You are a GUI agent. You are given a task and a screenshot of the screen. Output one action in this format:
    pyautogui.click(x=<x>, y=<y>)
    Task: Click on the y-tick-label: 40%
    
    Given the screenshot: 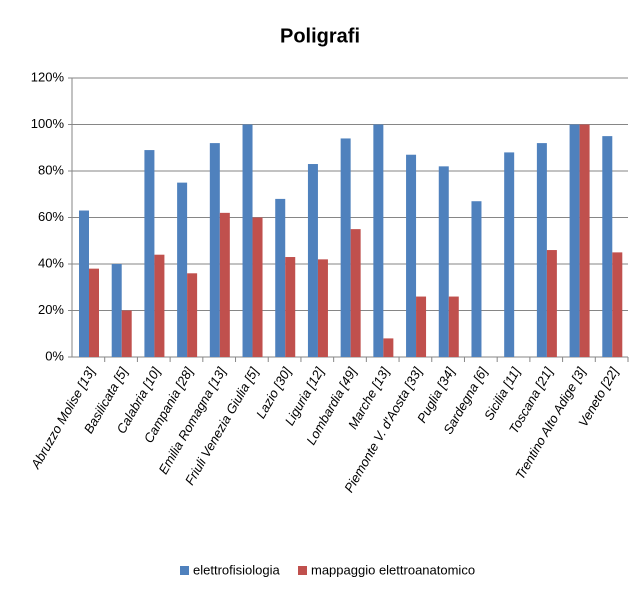 What is the action you would take?
    pyautogui.click(x=51, y=262)
    